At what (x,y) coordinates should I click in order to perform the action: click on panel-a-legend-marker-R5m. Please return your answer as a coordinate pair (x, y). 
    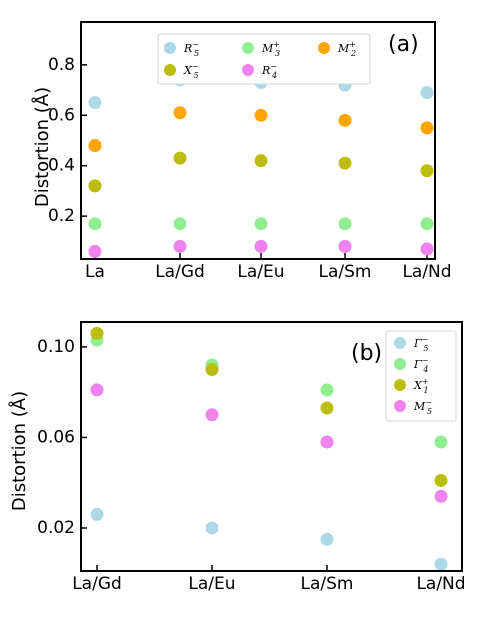
    Looking at the image, I should click on (170, 48).